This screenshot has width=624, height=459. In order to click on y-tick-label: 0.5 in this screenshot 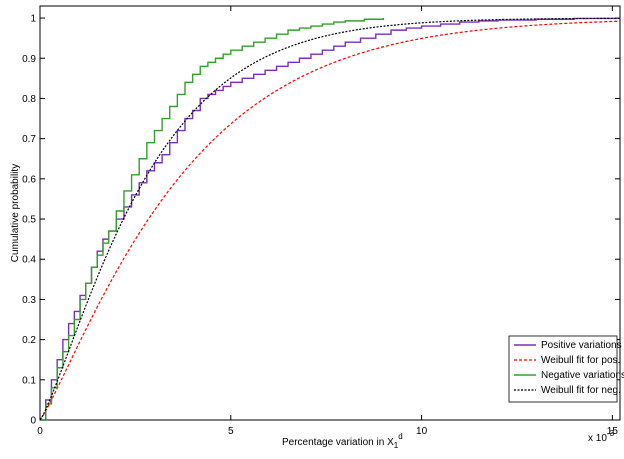, I will do `click(29, 220)`.